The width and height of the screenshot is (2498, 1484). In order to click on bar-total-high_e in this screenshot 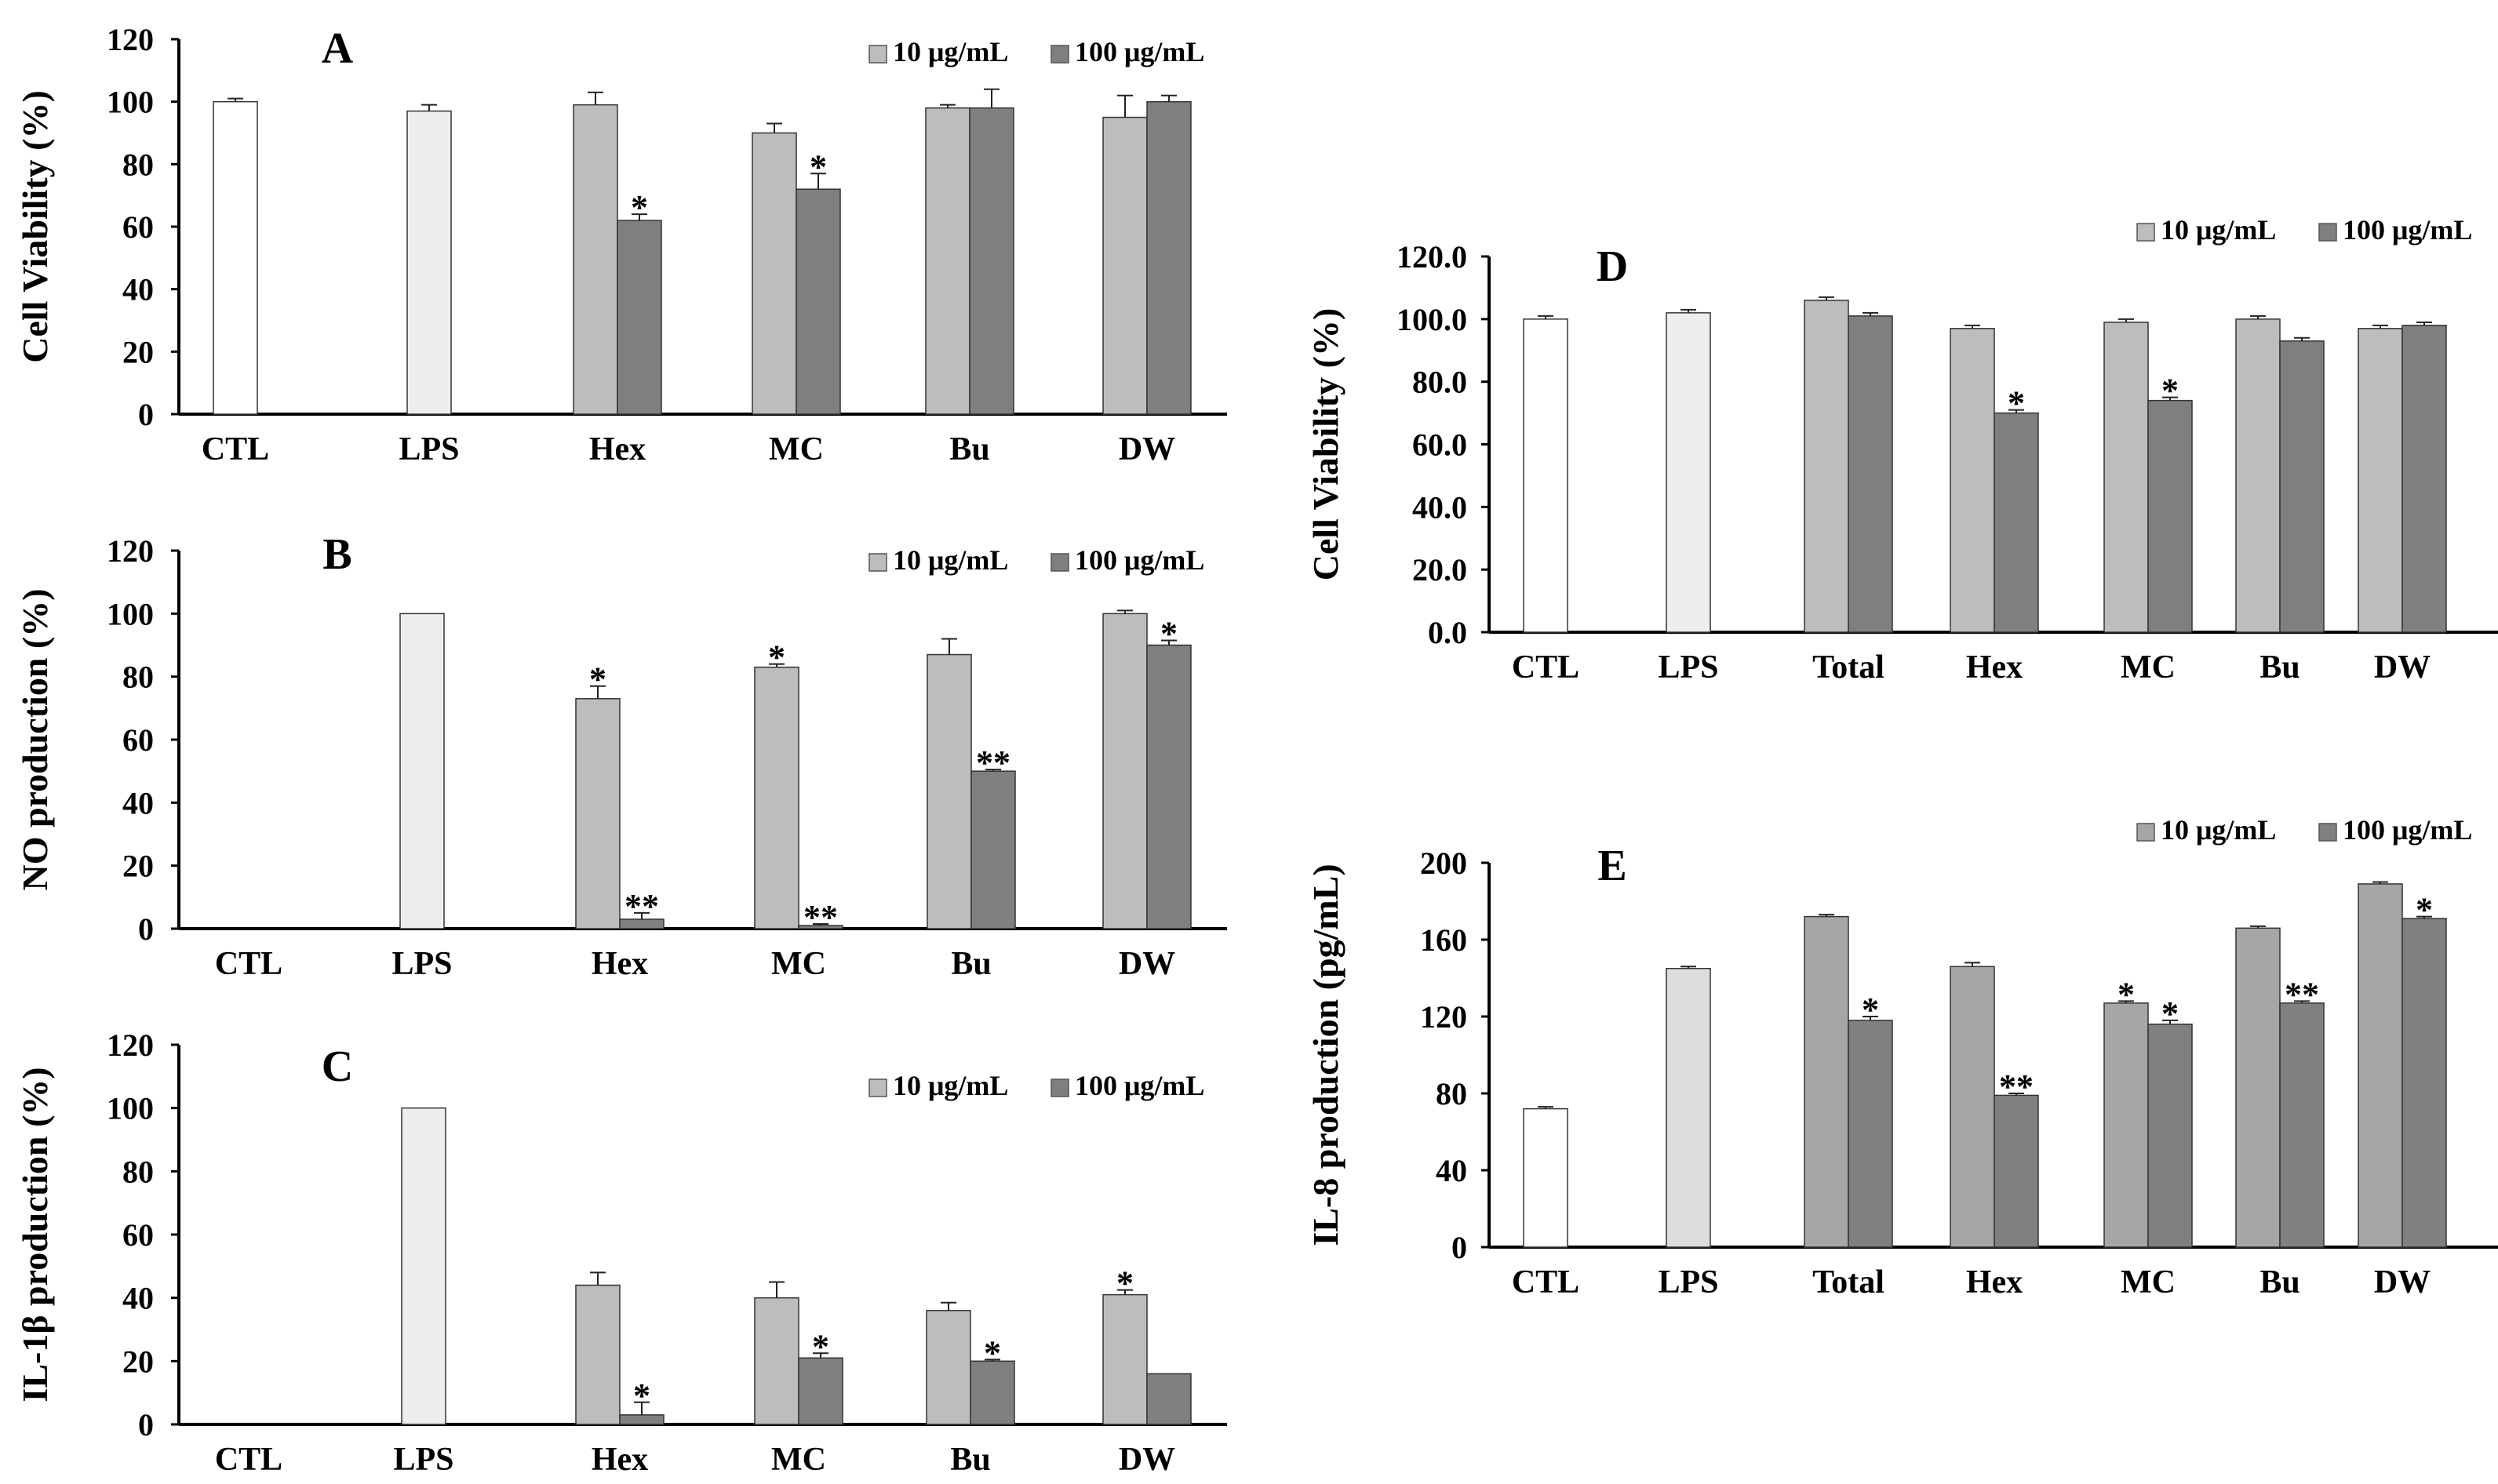, I will do `click(1871, 1134)`.